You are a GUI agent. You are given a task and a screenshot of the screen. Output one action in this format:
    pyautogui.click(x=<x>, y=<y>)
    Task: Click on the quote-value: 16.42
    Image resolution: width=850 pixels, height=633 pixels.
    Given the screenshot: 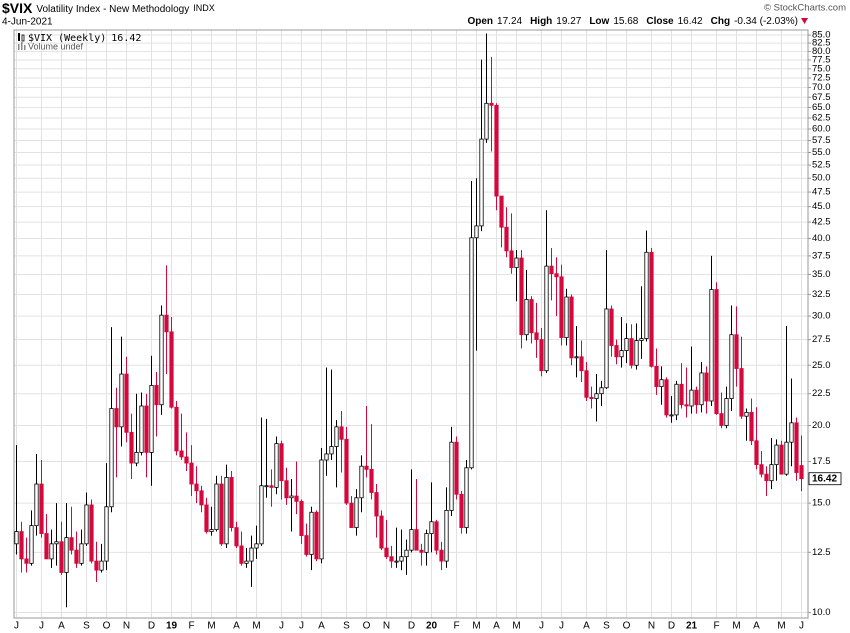 What is the action you would take?
    pyautogui.click(x=690, y=21)
    